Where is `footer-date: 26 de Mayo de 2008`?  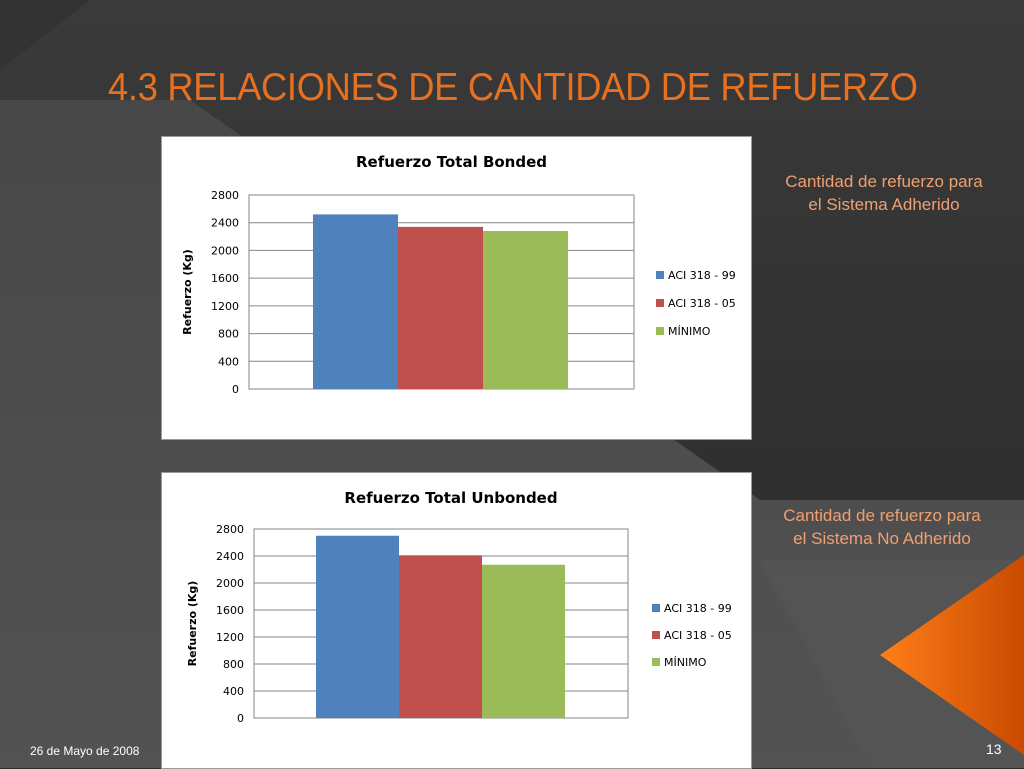 footer-date: 26 de Mayo de 2008 is located at coordinates (85, 751).